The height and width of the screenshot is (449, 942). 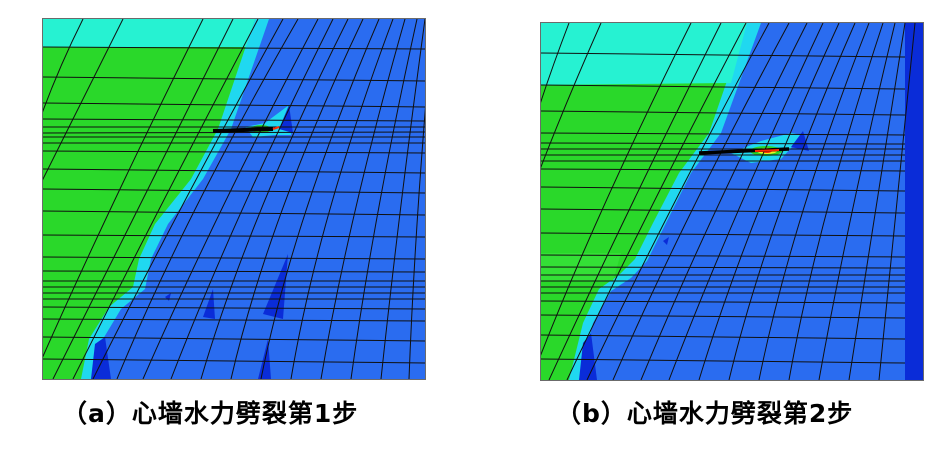 I want to click on figure-caption-b: （b）心墙水力劈裂第2步, so click(x=705, y=413).